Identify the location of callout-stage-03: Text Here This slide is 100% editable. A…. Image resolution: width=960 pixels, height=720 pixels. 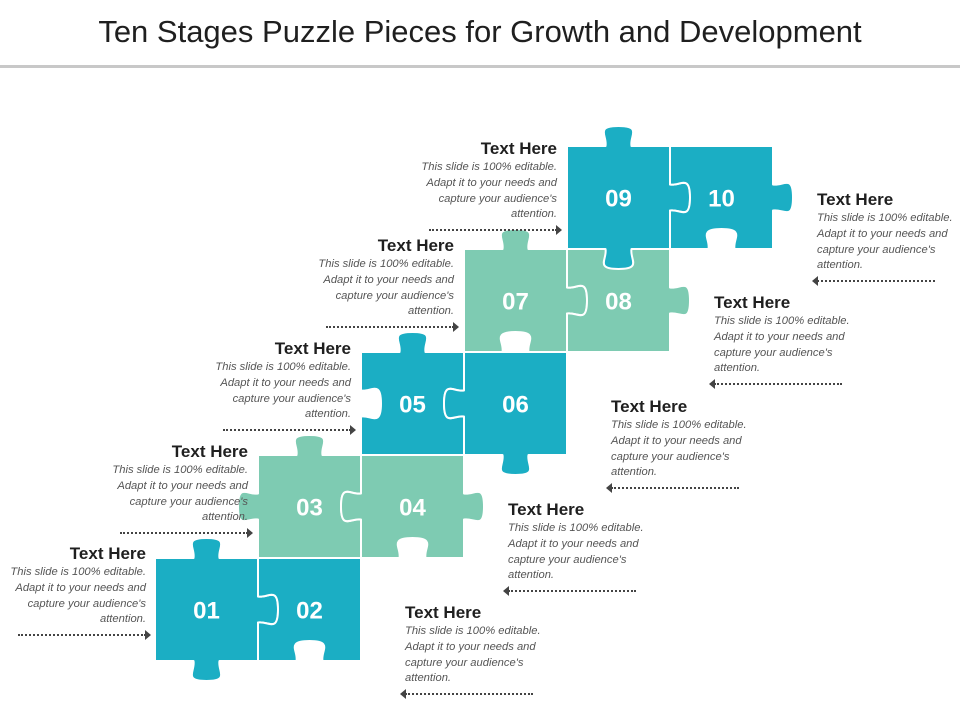
(175, 492).